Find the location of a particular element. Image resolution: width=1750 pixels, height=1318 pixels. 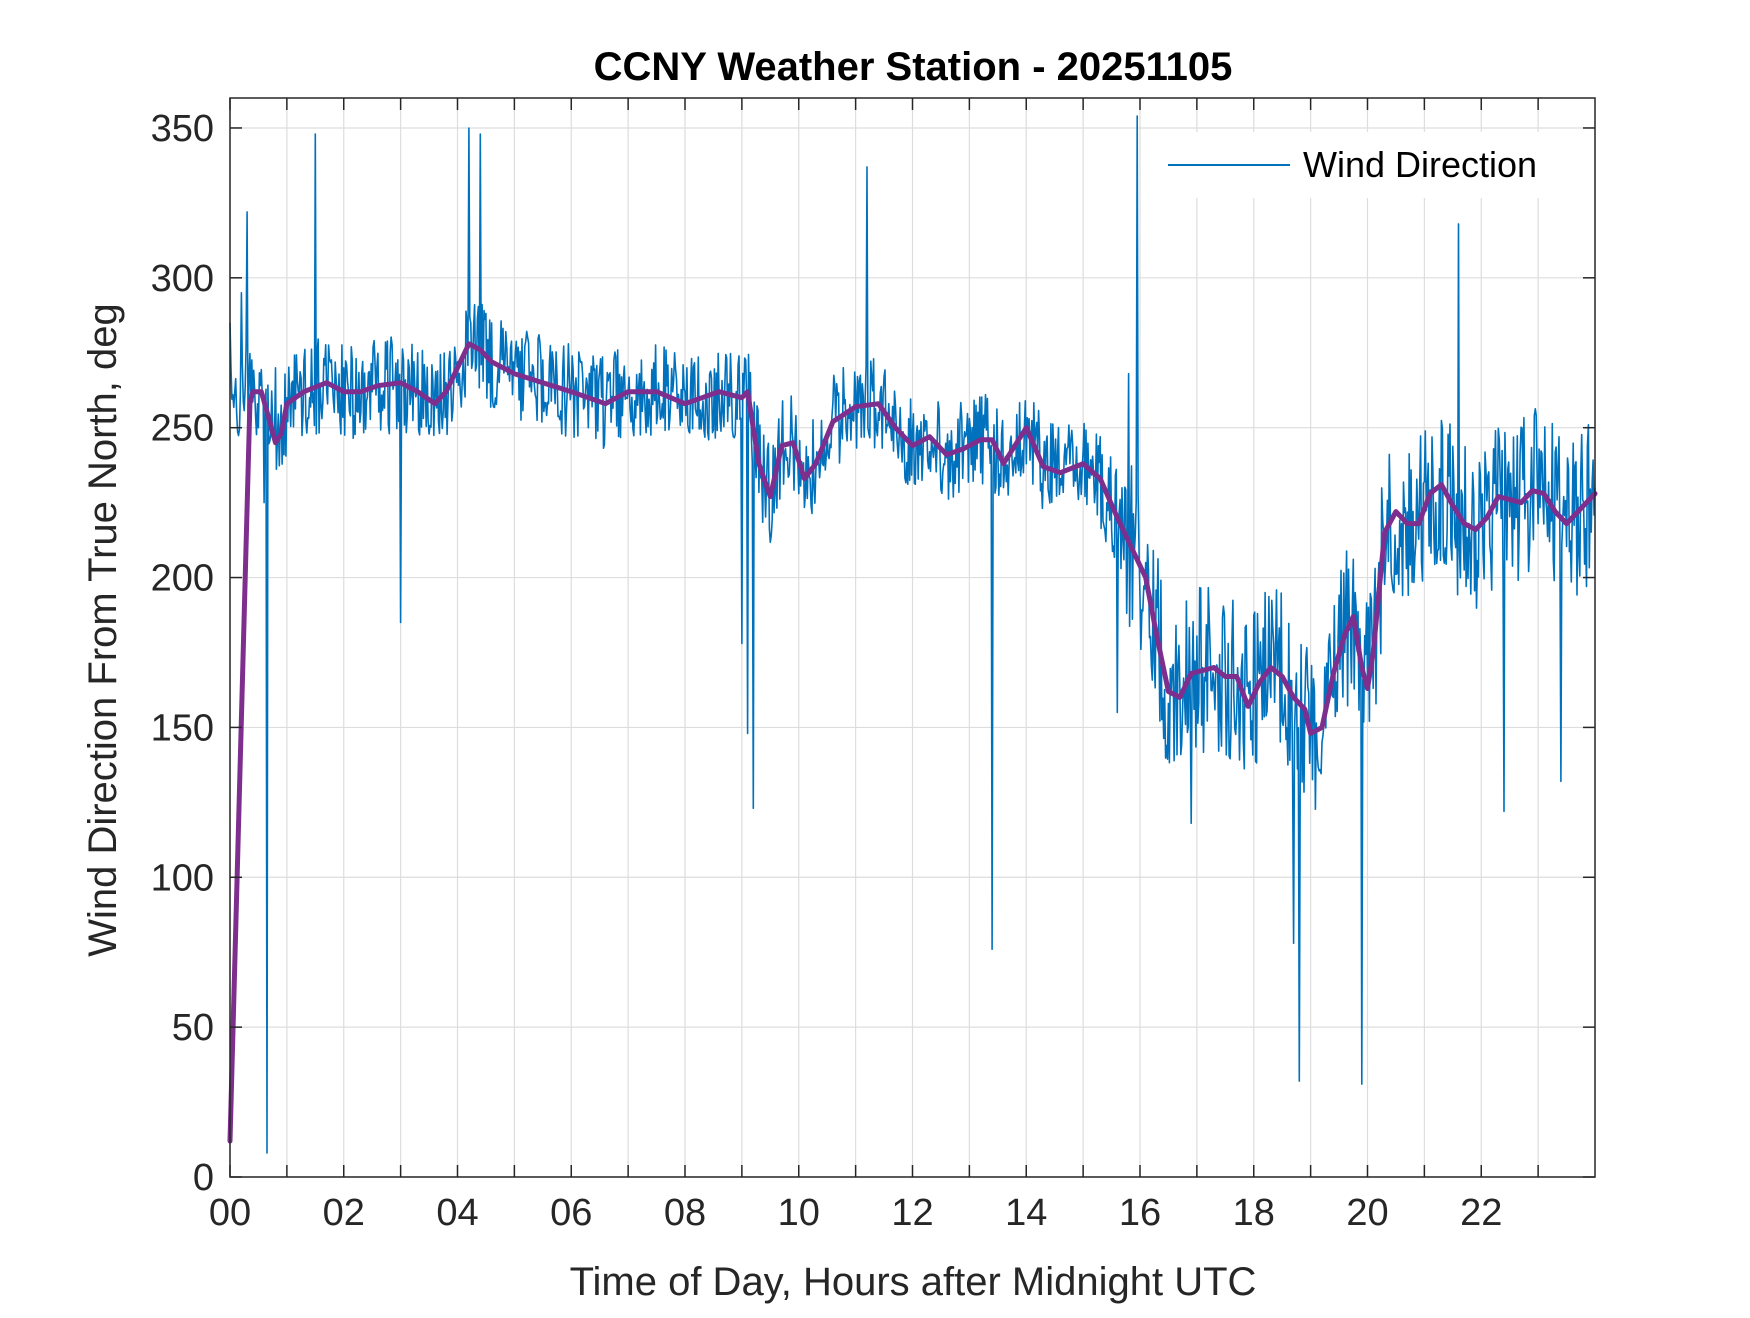

x-tick-label: 10 is located at coordinates (799, 1213).